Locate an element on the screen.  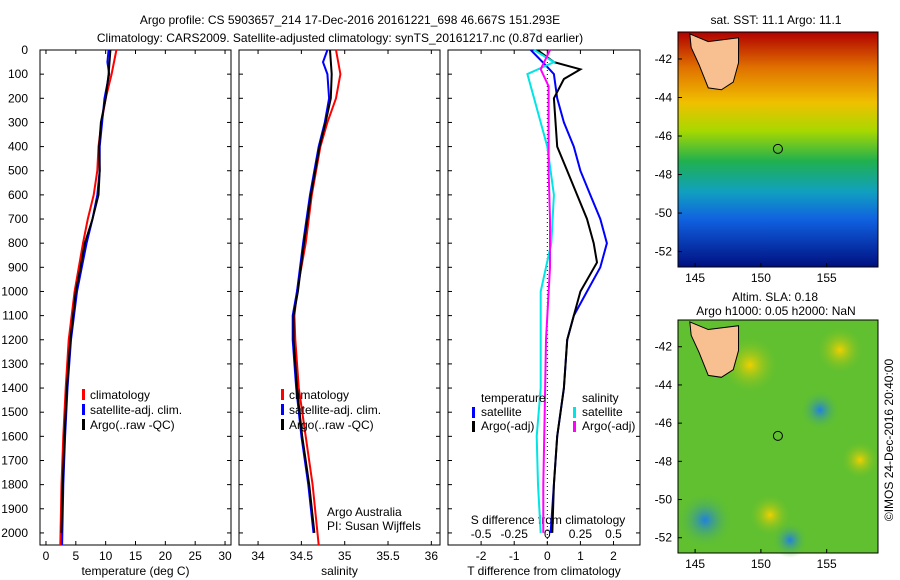
s-tick-label: 0.5 is located at coordinates (613, 534).